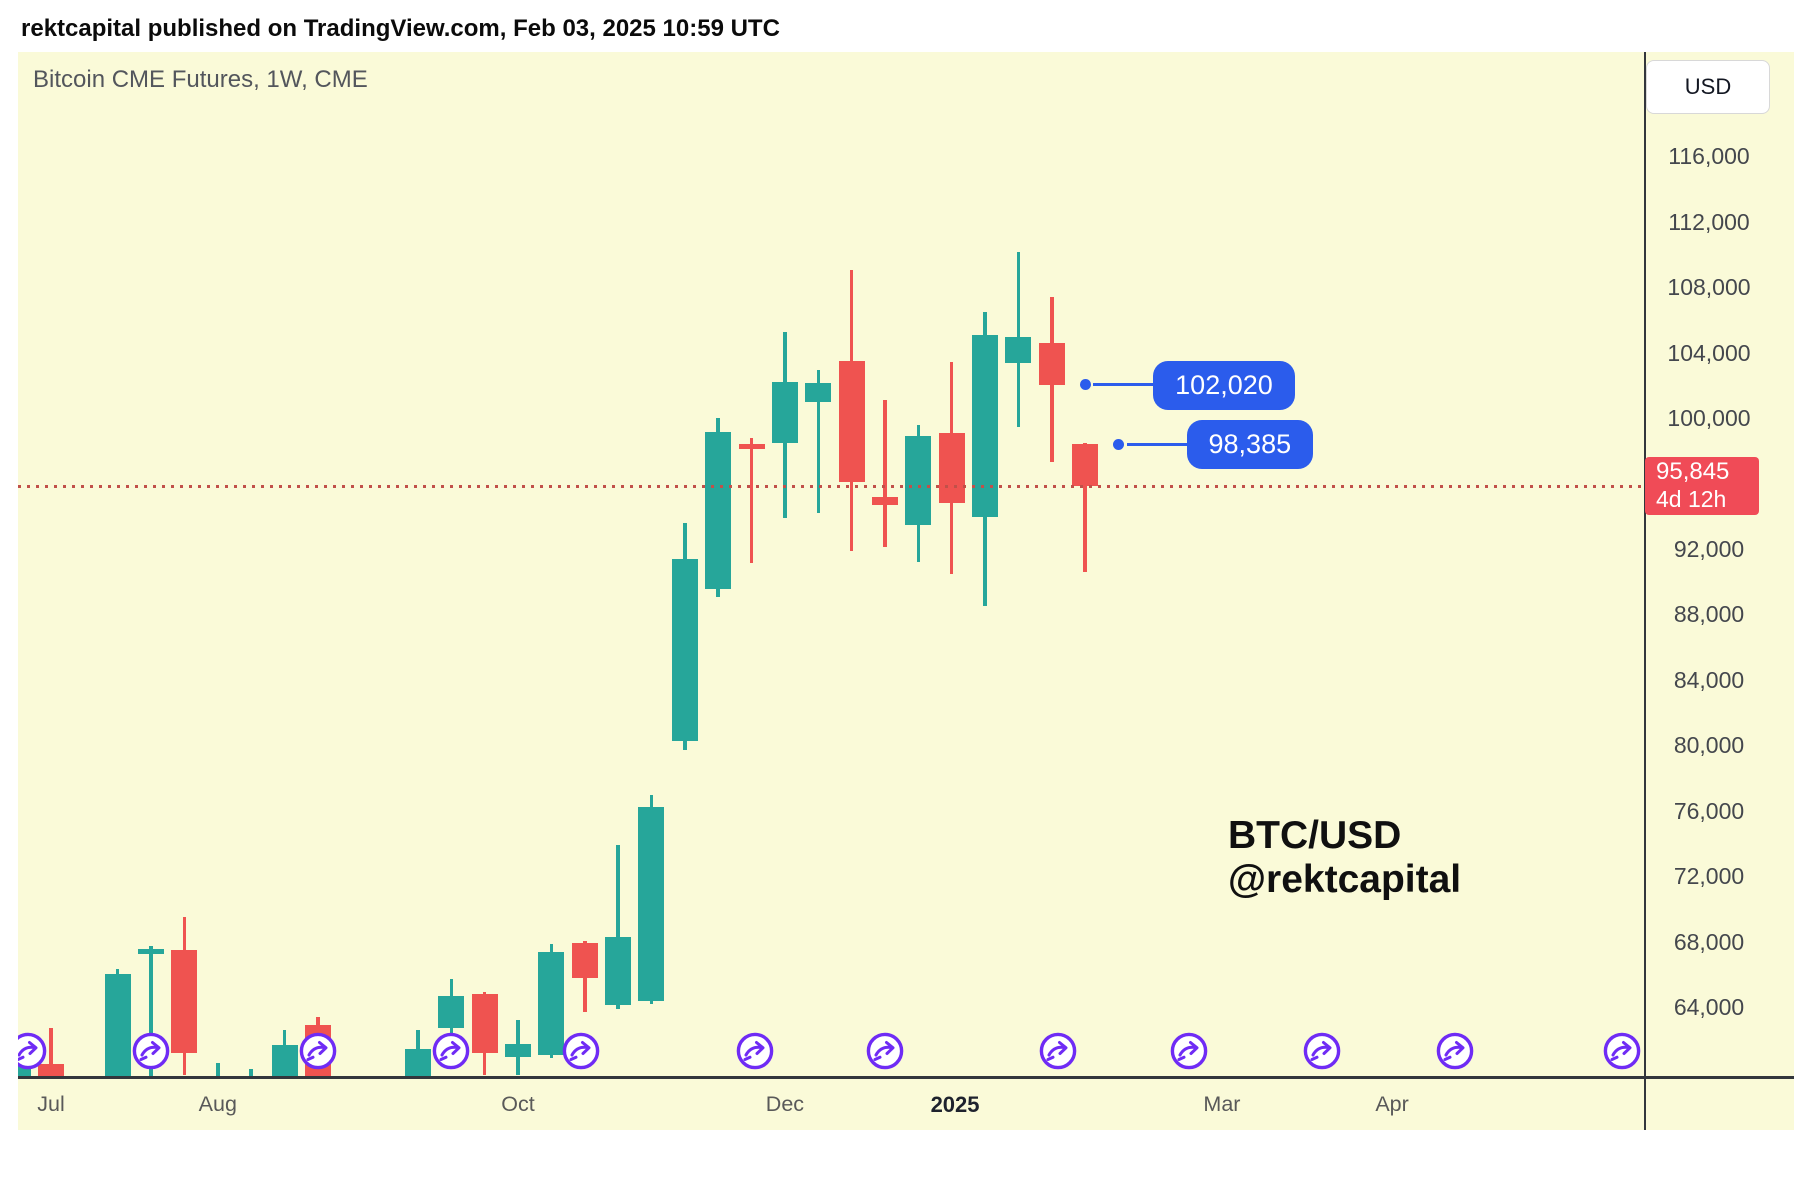 Image resolution: width=1794 pixels, height=1202 pixels. I want to click on time-tick-label: Oct, so click(518, 1104).